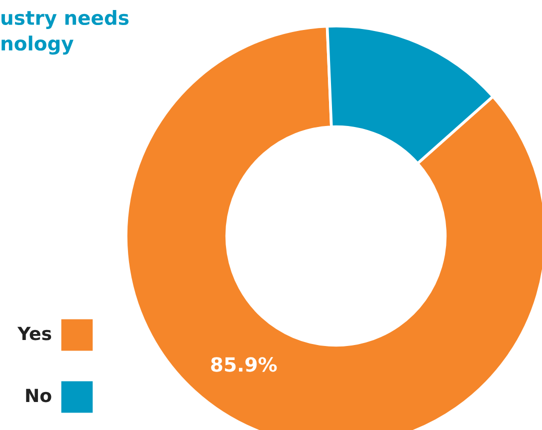  What do you see at coordinates (244, 364) in the screenshot?
I see `data-label: 85.9%` at bounding box center [244, 364].